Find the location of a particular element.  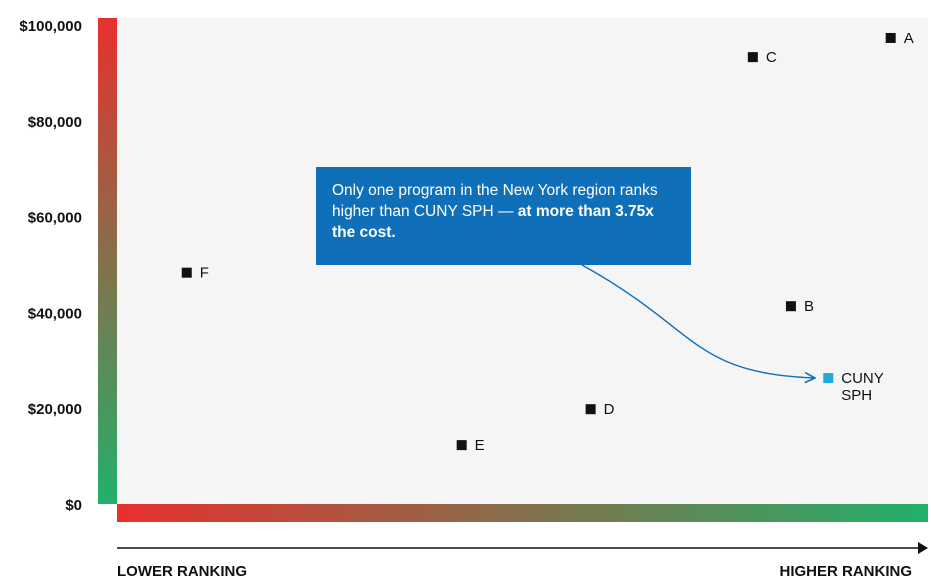

x-axis-gradient-bar is located at coordinates (522, 513).